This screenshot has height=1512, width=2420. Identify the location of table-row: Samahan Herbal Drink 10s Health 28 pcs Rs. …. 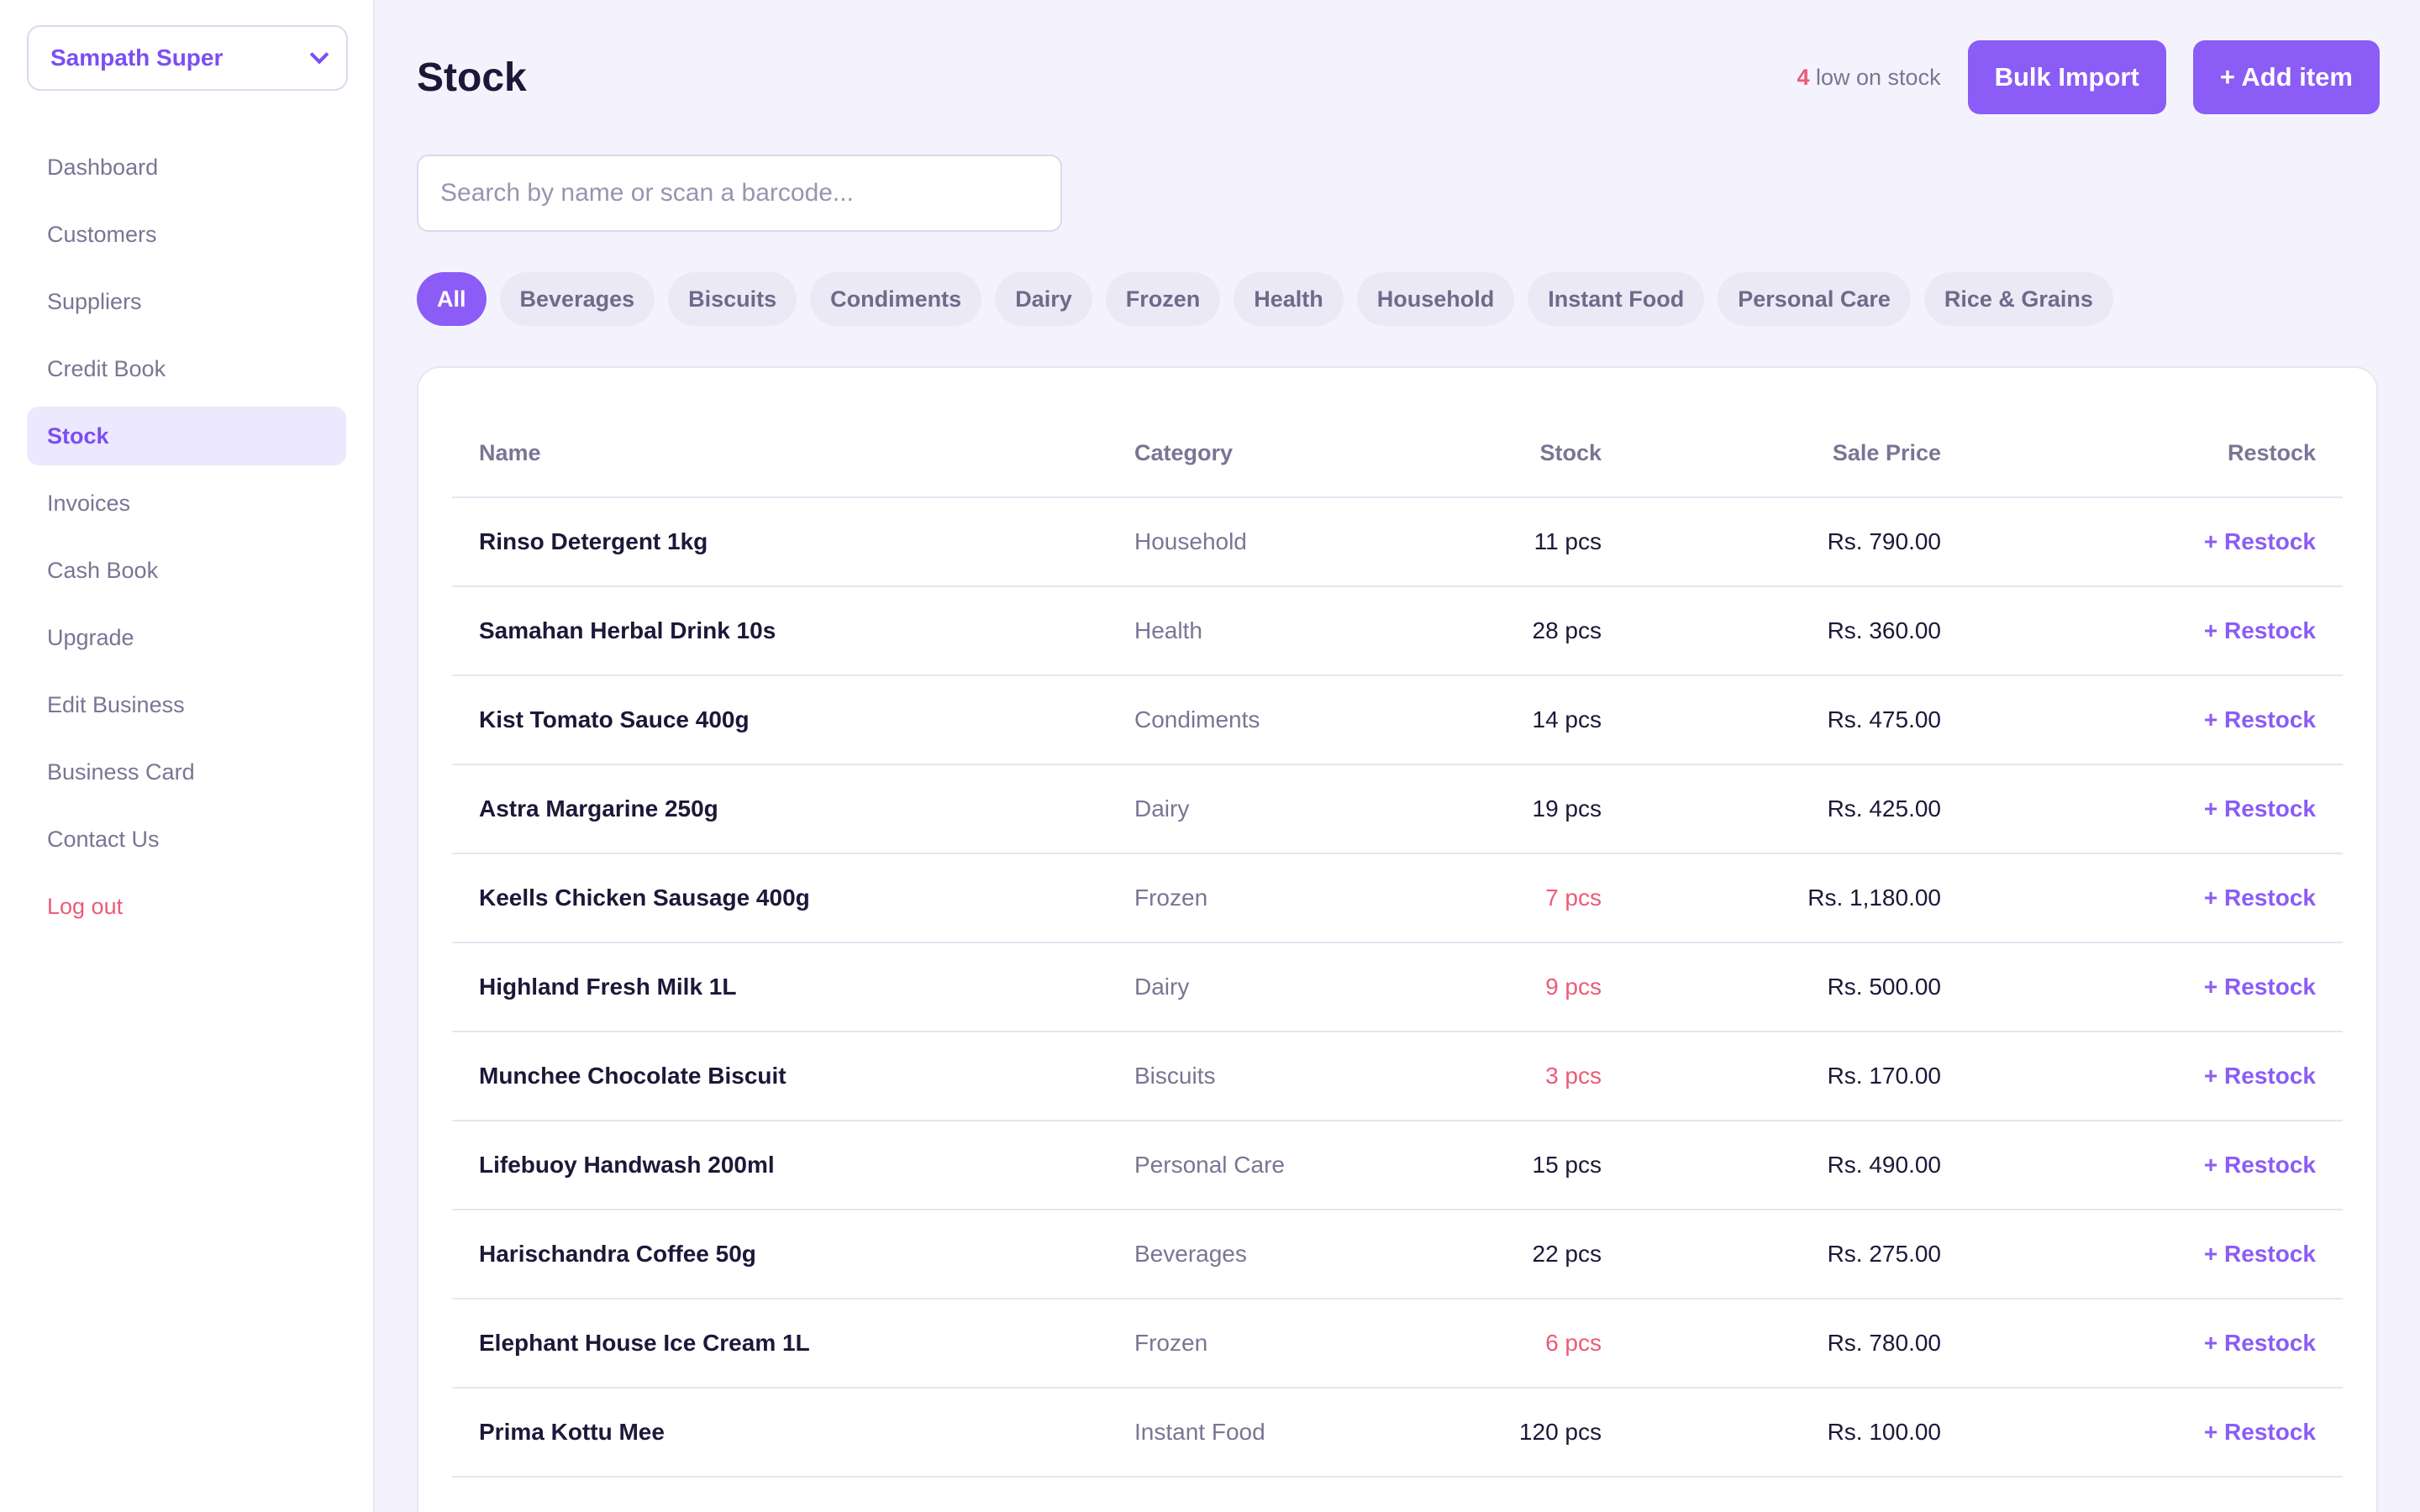
(1397, 631).